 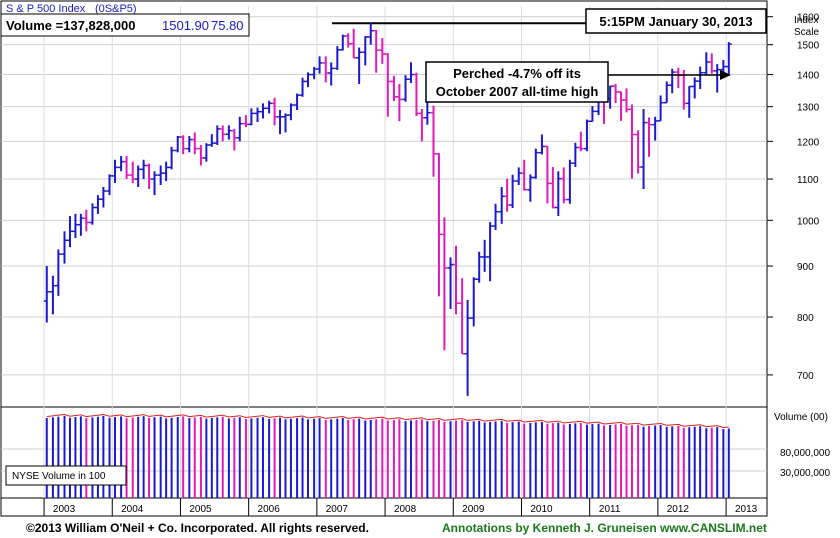 What do you see at coordinates (541, 509) in the screenshot?
I see `x-tick-label: 2010` at bounding box center [541, 509].